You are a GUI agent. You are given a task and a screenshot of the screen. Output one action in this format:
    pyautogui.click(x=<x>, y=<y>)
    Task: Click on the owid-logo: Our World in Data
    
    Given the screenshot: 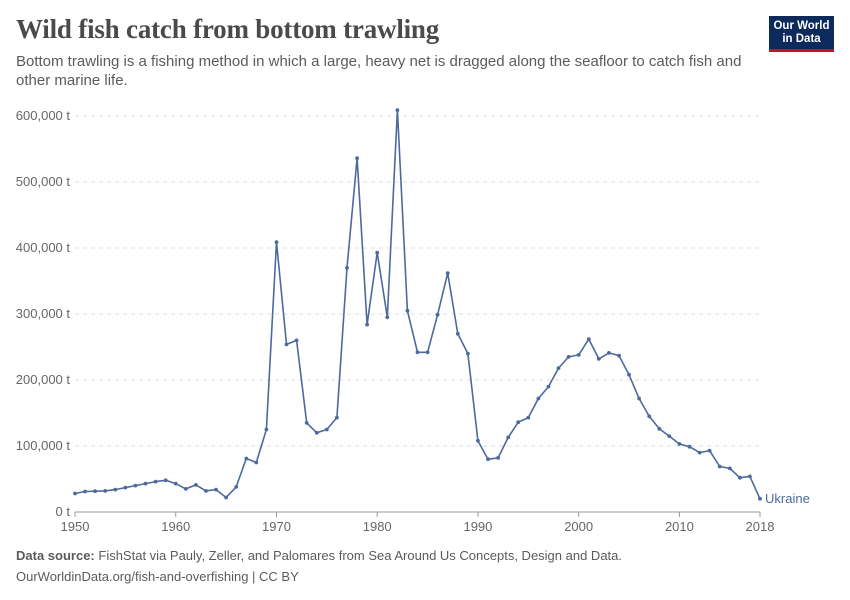 What is the action you would take?
    pyautogui.click(x=801, y=34)
    